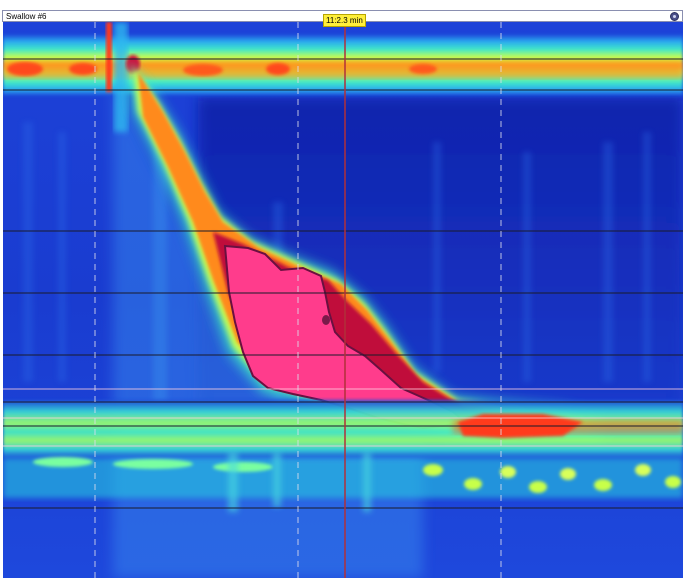 The width and height of the screenshot is (689, 586). What do you see at coordinates (674, 16) in the screenshot?
I see `close-circle-icon` at bounding box center [674, 16].